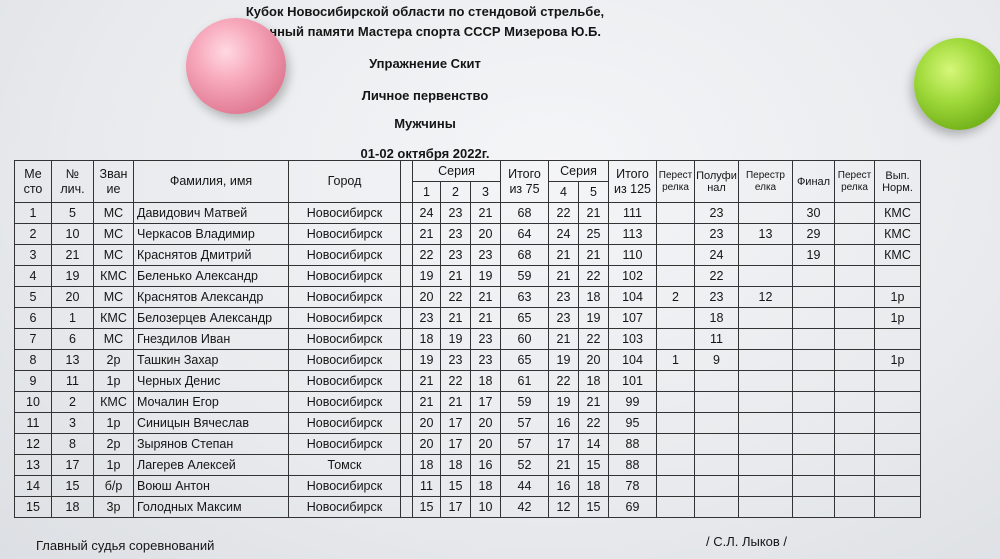  I want to click on cell-num: 5, so click(72, 213).